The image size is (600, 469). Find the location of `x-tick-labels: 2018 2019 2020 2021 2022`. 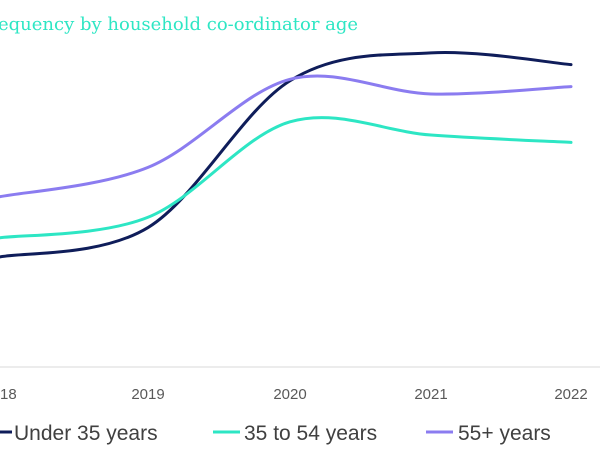

x-tick-labels: 2018 2019 2020 2021 2022 is located at coordinates (294, 394).